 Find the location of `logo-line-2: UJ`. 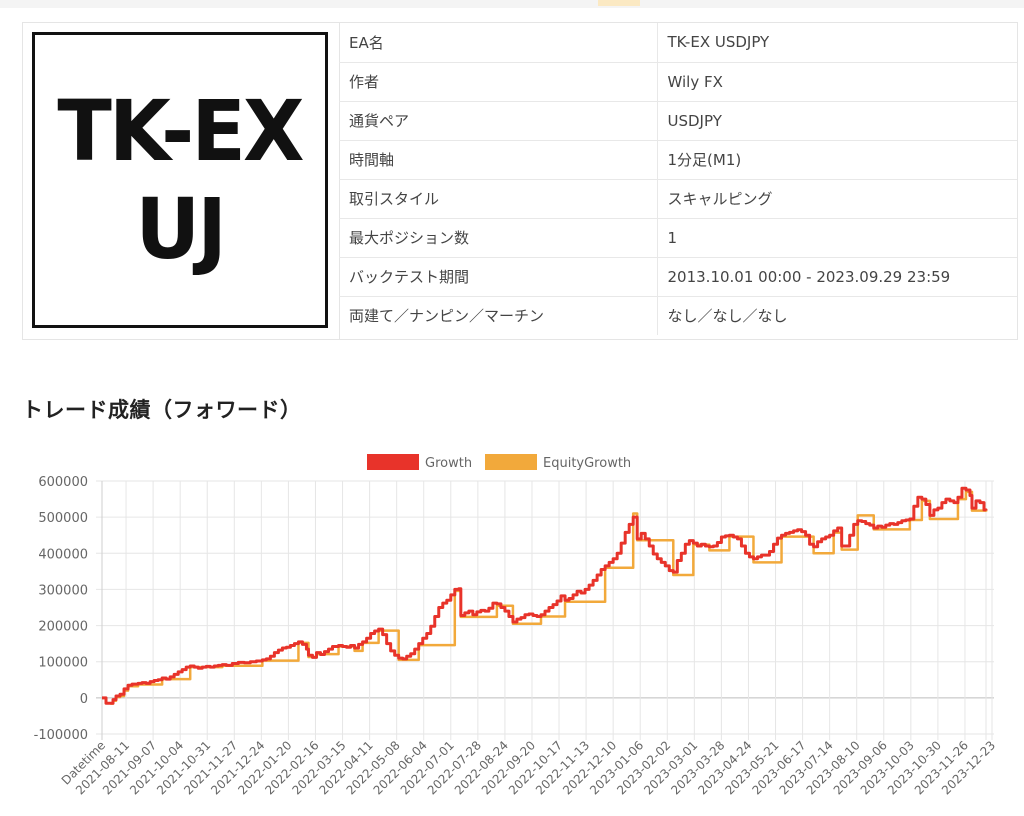

logo-line-2: UJ is located at coordinates (181, 229).